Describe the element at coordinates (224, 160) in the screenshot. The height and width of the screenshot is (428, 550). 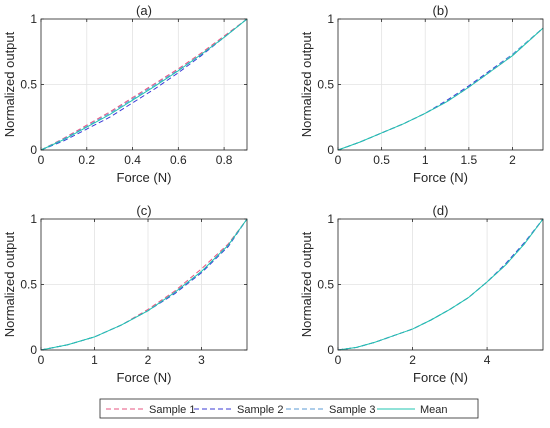
I see `x-tick-label: 0.8` at that location.